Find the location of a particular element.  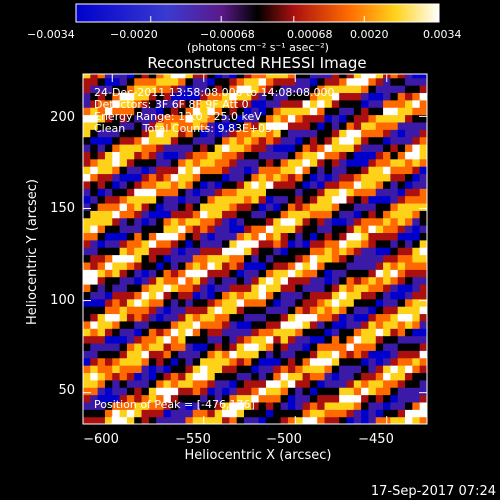

y-tick-label-3: 200 is located at coordinates (62, 117).